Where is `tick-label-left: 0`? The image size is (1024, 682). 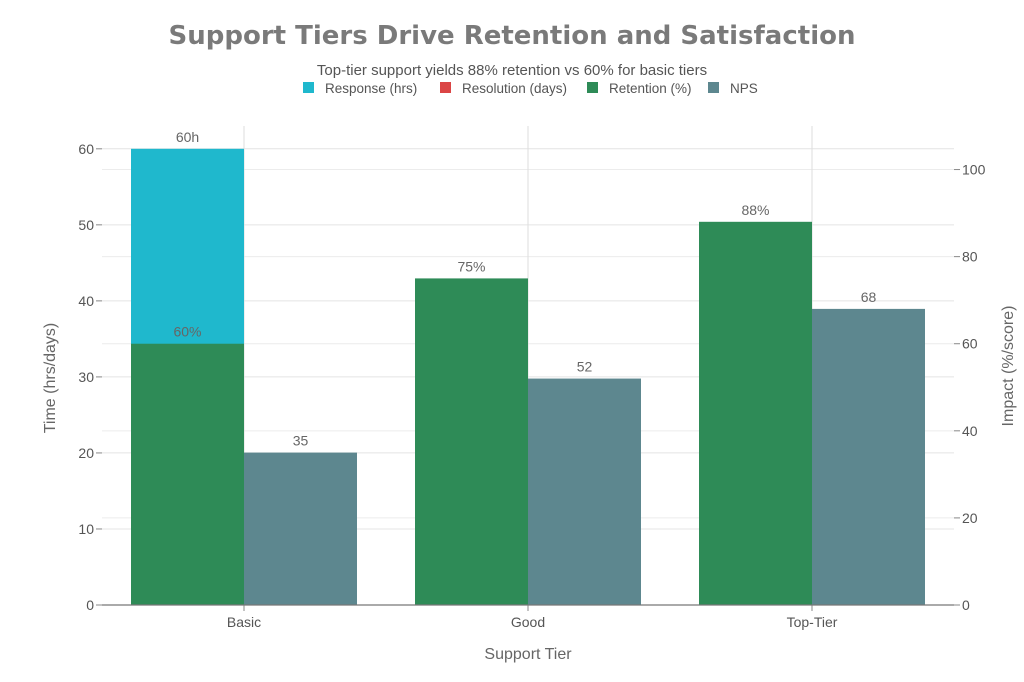
tick-label-left: 0 is located at coordinates (90, 605).